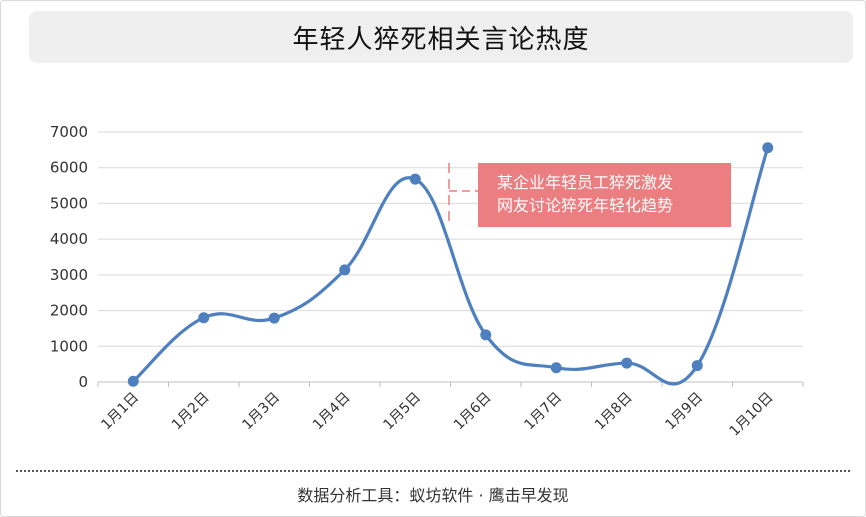 The height and width of the screenshot is (517, 866). I want to click on annotation-line-1: 某企业年轻员工猝死激发, so click(585, 182).